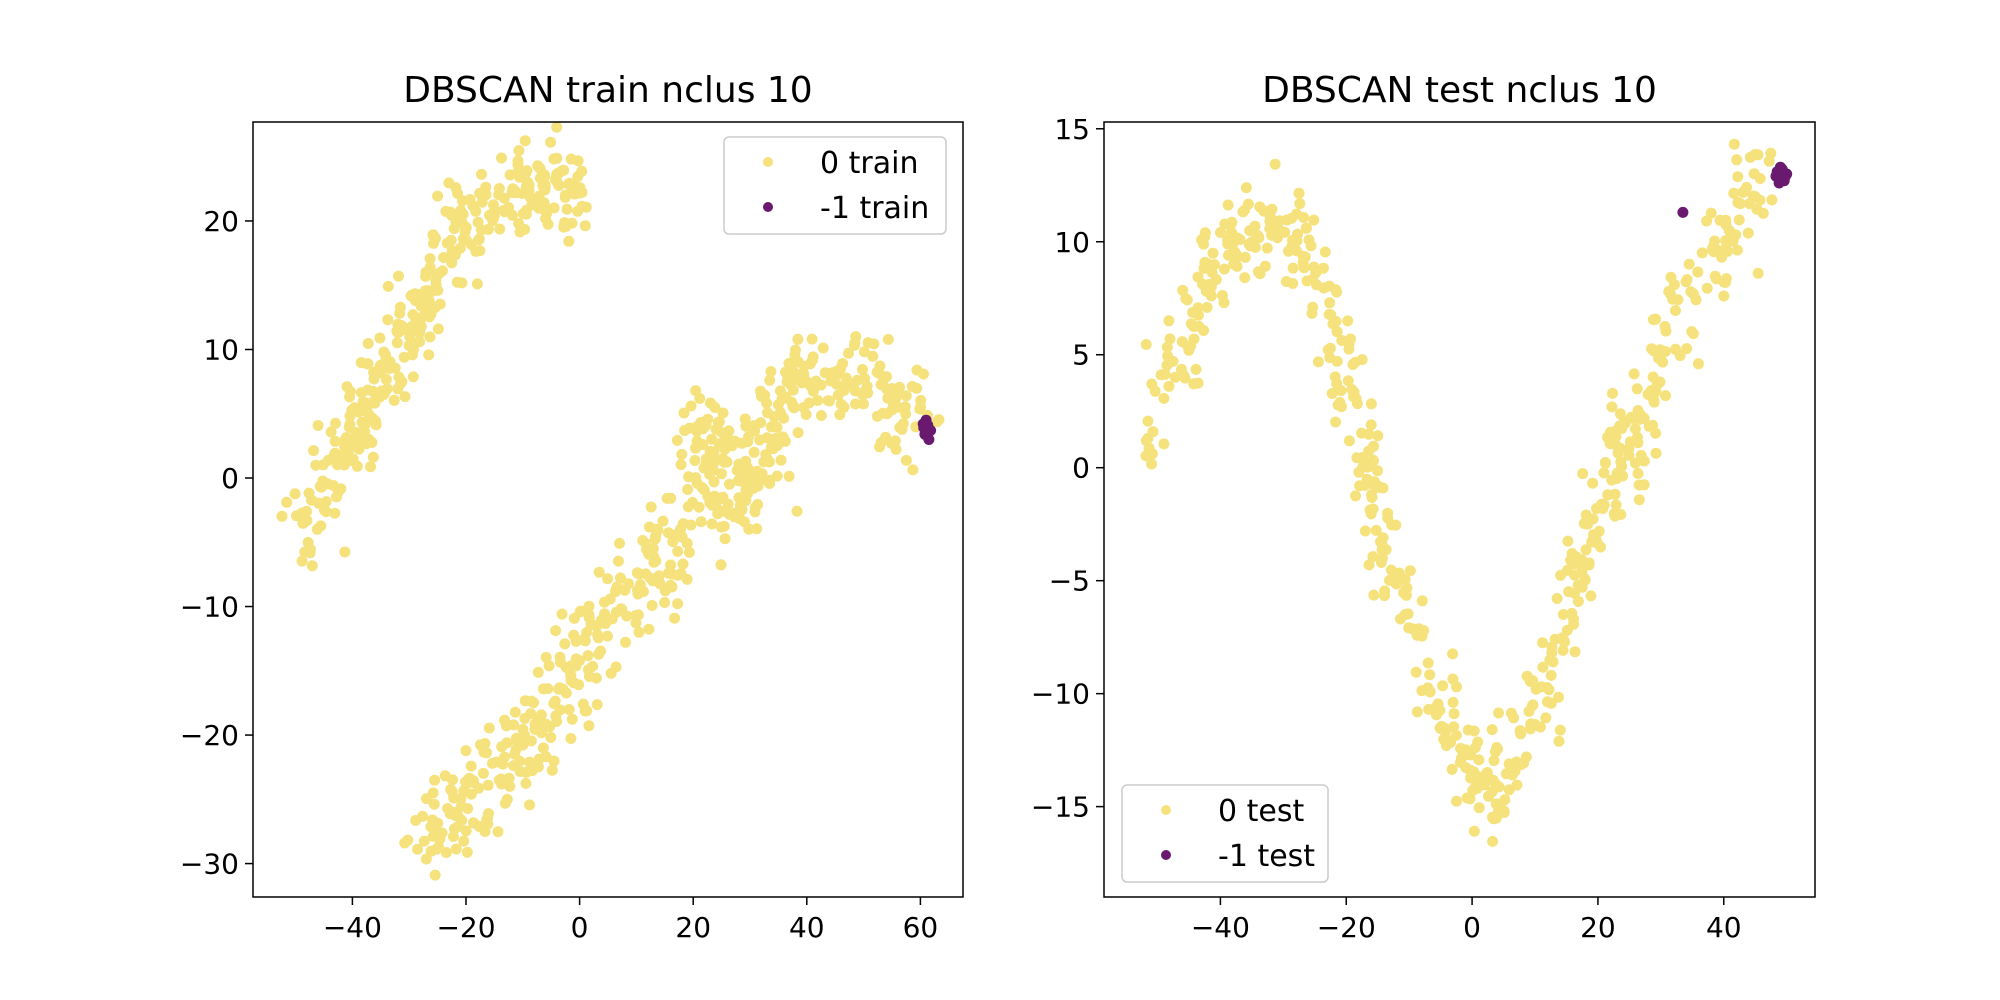  Describe the element at coordinates (835, 185) in the screenshot. I see `legend-frame` at that location.